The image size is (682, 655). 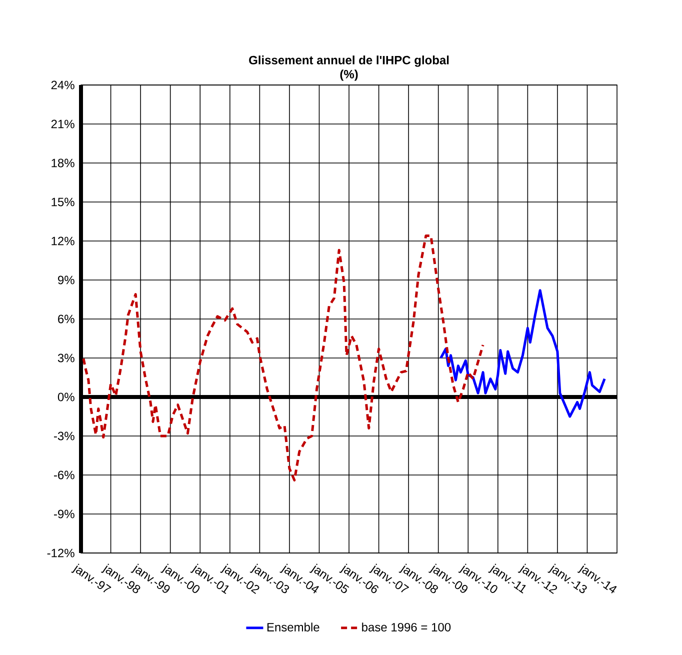 I want to click on y-tick-label: -9%, so click(x=64, y=514).